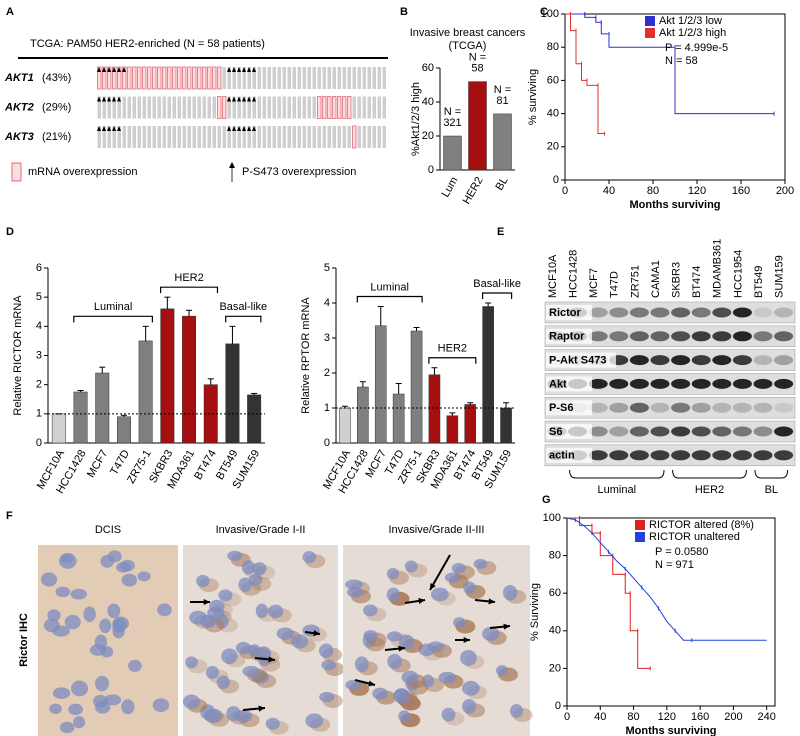  What do you see at coordinates (558, 384) in the screenshot?
I see `protein-label: Akt` at bounding box center [558, 384].